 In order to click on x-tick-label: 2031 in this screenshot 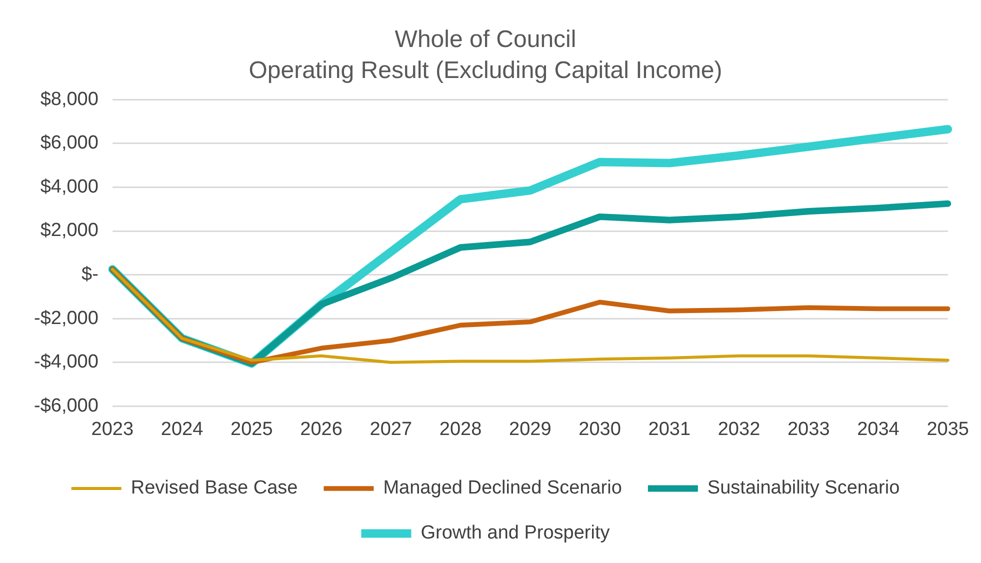, I will do `click(669, 429)`.